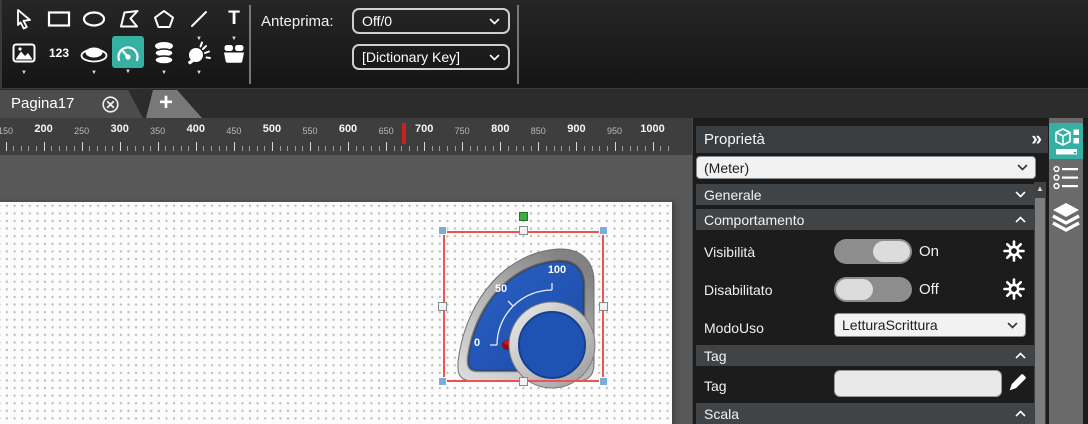 The height and width of the screenshot is (424, 1088). I want to click on selection-handle-n, so click(523, 230).